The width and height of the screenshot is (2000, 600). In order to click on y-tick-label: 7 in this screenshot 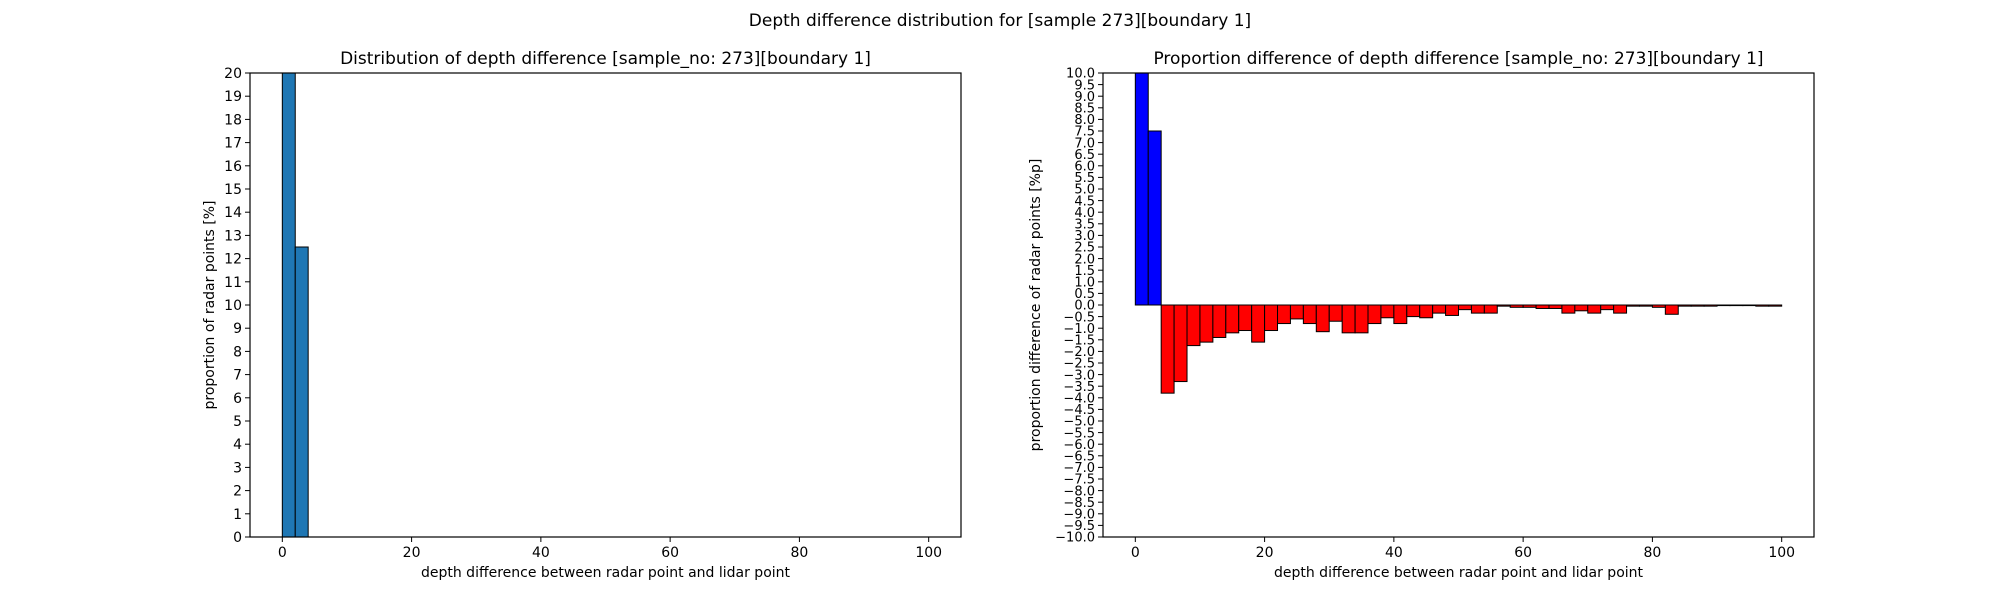, I will do `click(237, 376)`.